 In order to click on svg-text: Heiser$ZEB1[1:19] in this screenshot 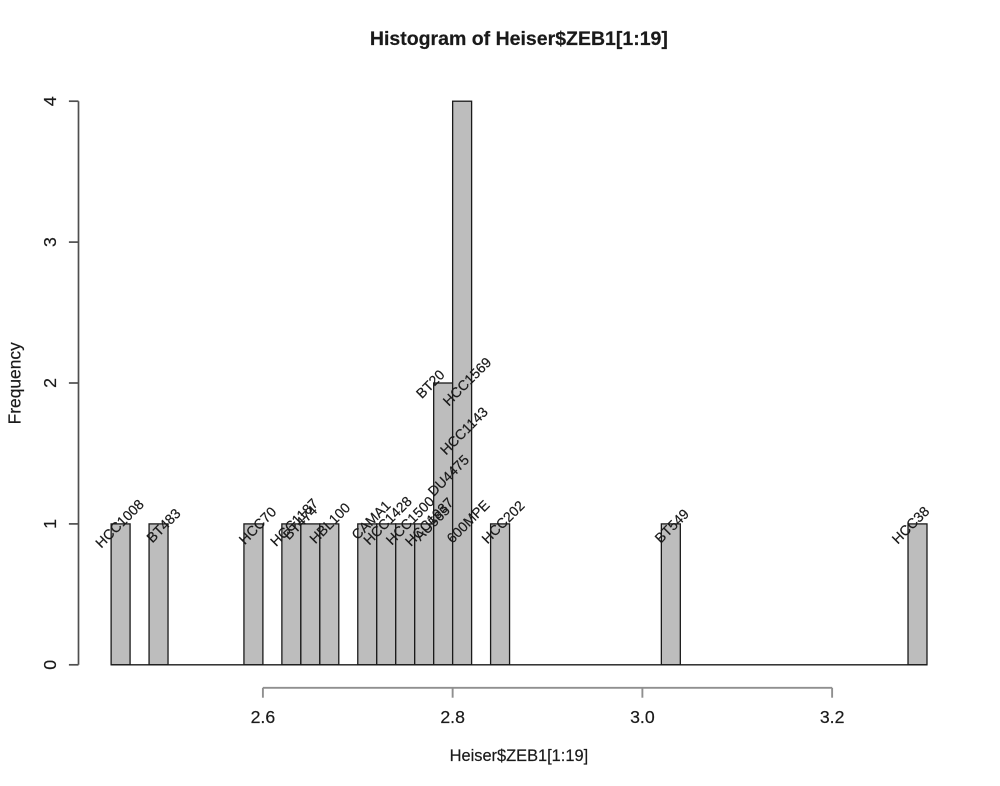, I will do `click(519, 756)`.